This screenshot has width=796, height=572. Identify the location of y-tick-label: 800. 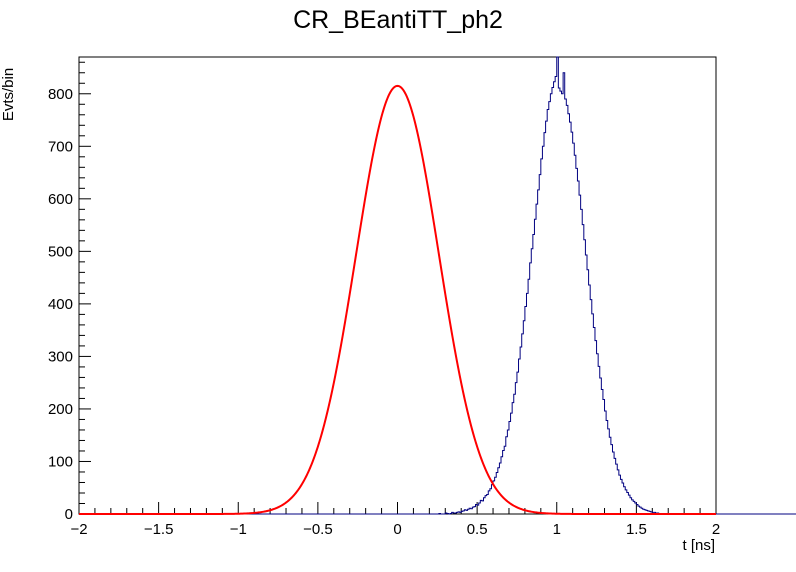
(60, 94).